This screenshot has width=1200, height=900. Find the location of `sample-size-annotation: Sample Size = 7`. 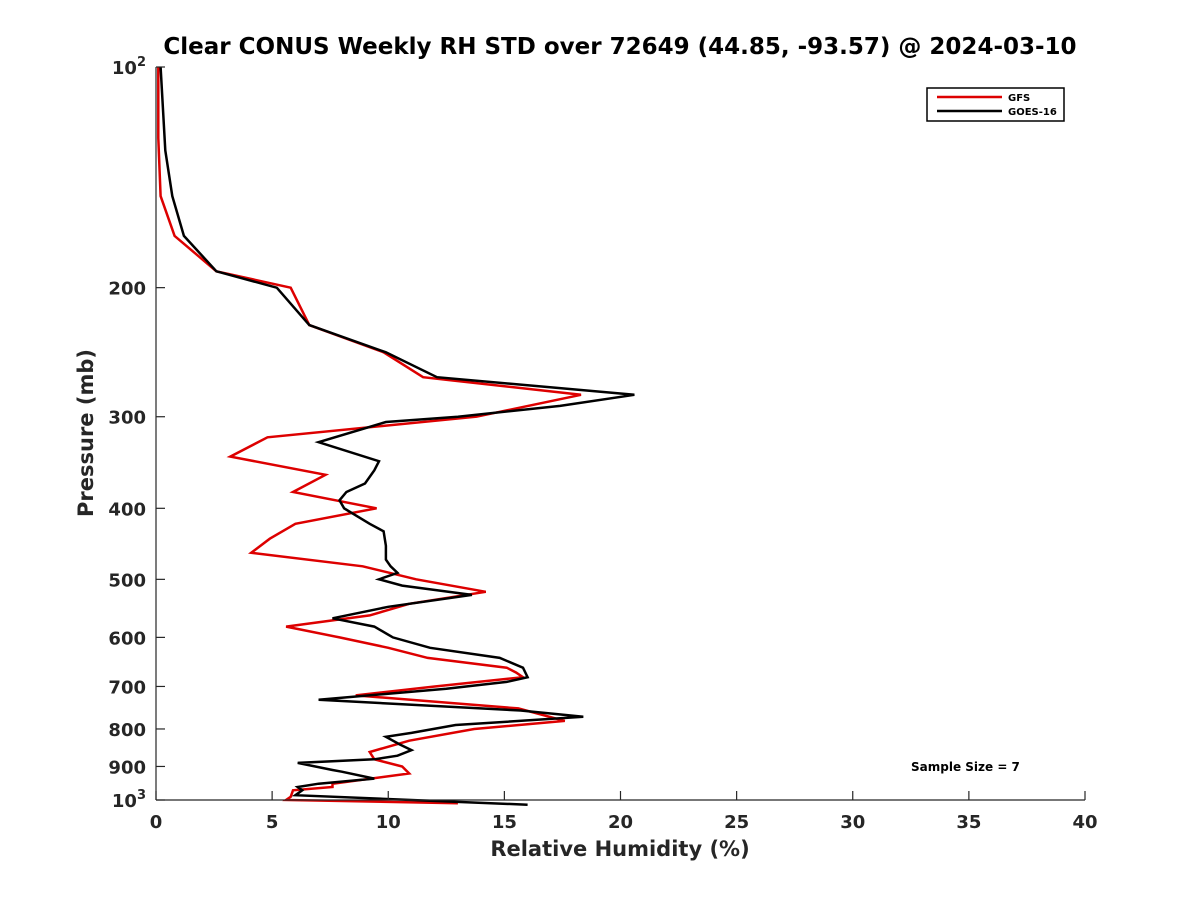

sample-size-annotation: Sample Size = 7 is located at coordinates (965, 767).